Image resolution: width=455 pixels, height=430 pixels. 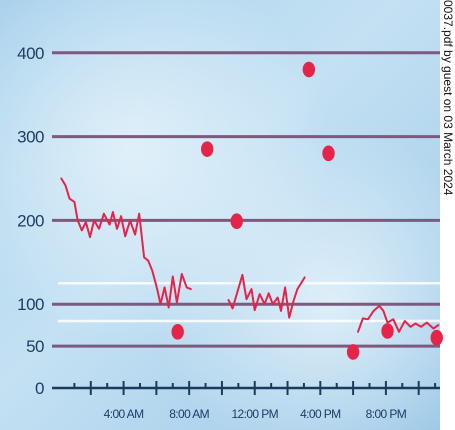 I want to click on y-tick-label: 100, so click(x=30, y=304).